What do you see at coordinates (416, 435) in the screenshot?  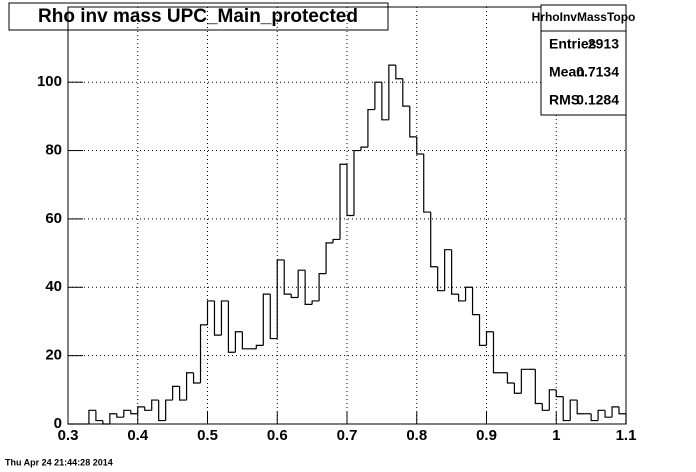 I see `x-tick-label: 0.8` at bounding box center [416, 435].